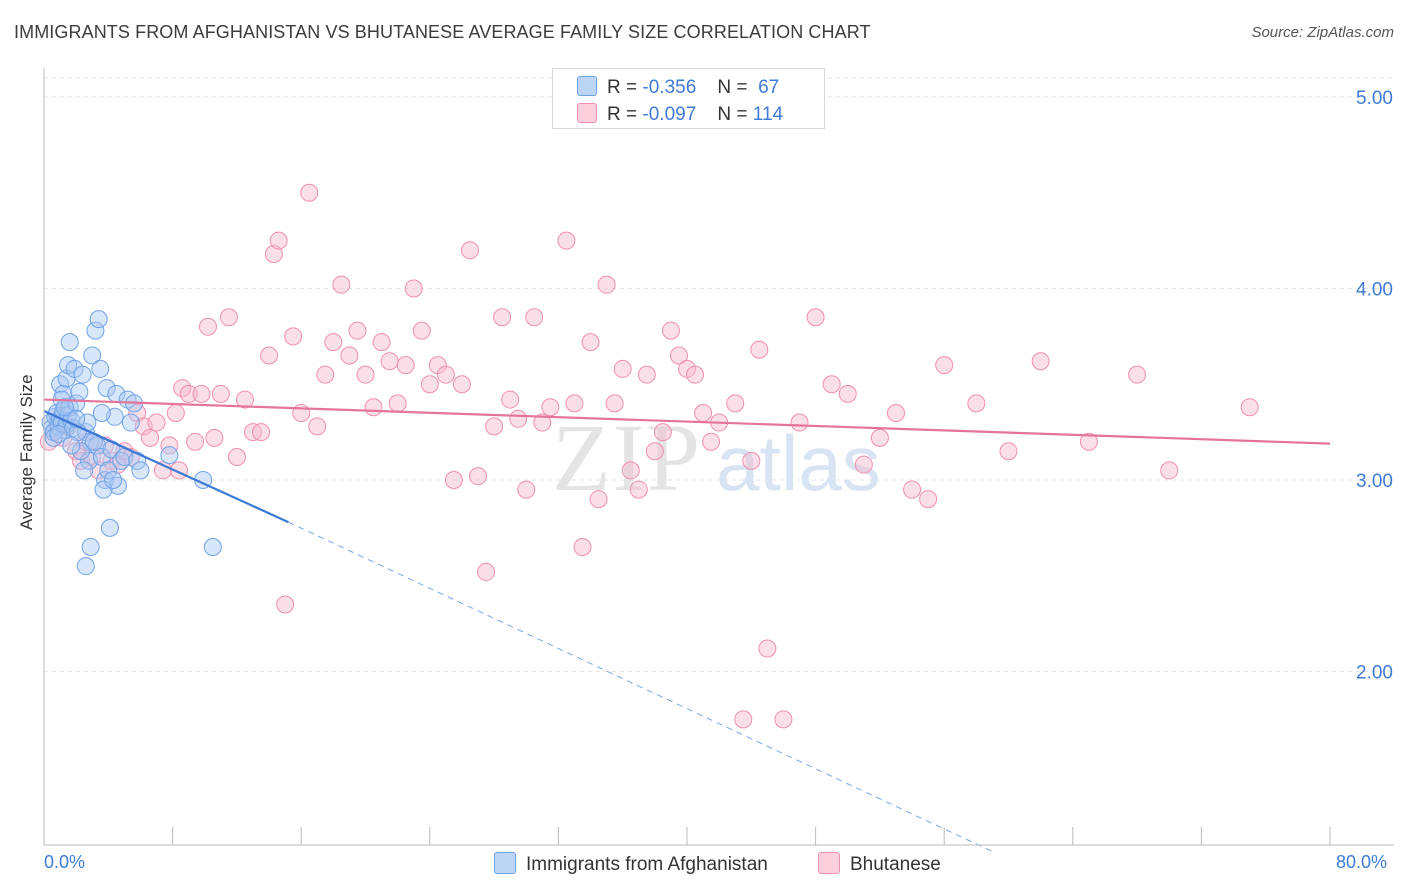 Image resolution: width=1406 pixels, height=892 pixels. Describe the element at coordinates (1374, 290) in the screenshot. I see `y-tick-label: 4.00` at that location.